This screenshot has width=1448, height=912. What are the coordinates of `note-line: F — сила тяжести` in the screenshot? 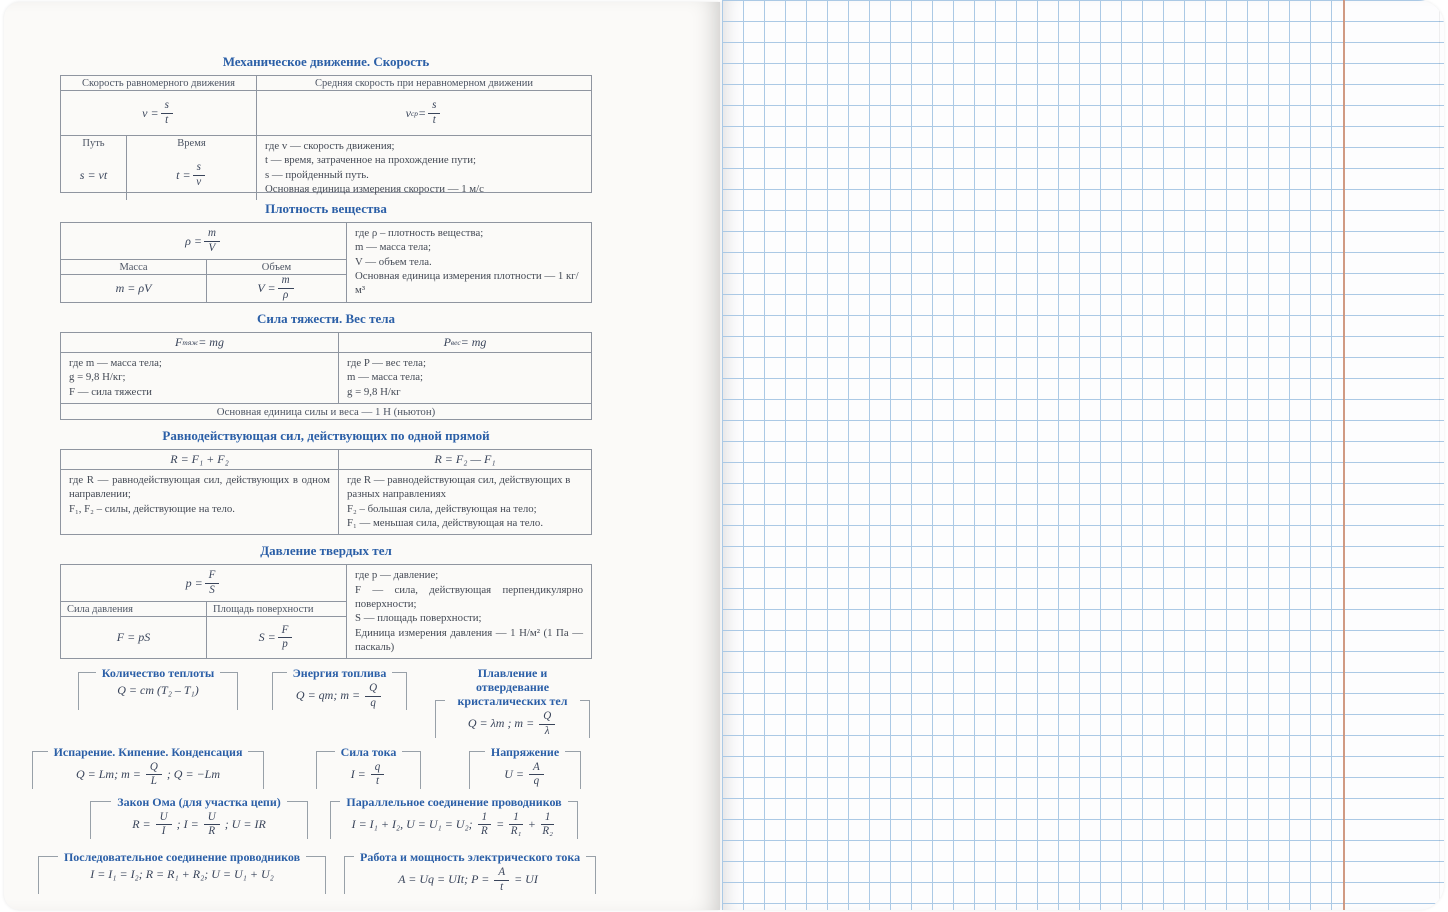 It's located at (110, 391).